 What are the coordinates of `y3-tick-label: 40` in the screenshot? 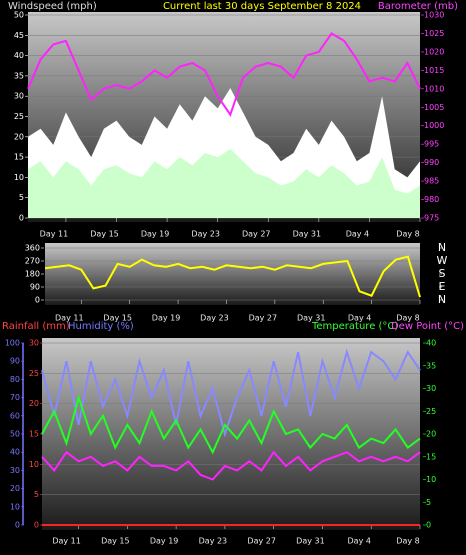 It's located at (15, 452).